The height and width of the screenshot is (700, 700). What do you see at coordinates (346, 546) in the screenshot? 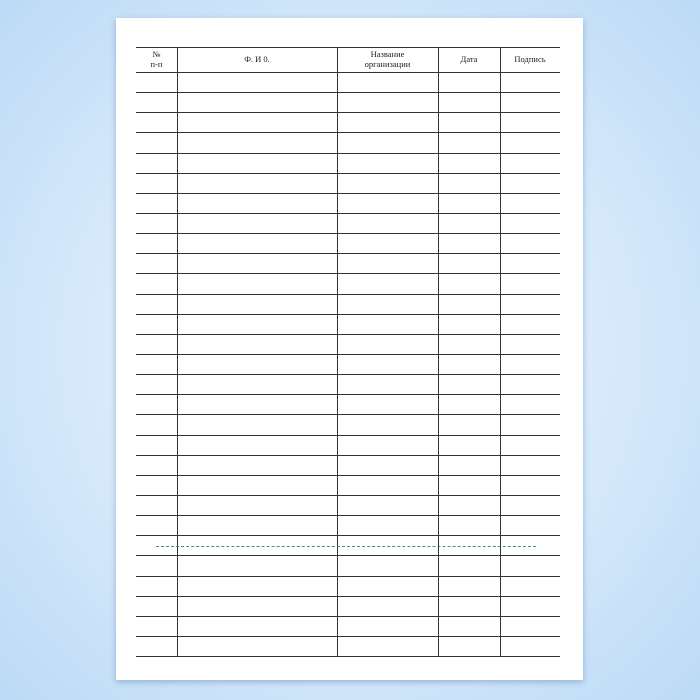
I see `green-dashed-mark` at bounding box center [346, 546].